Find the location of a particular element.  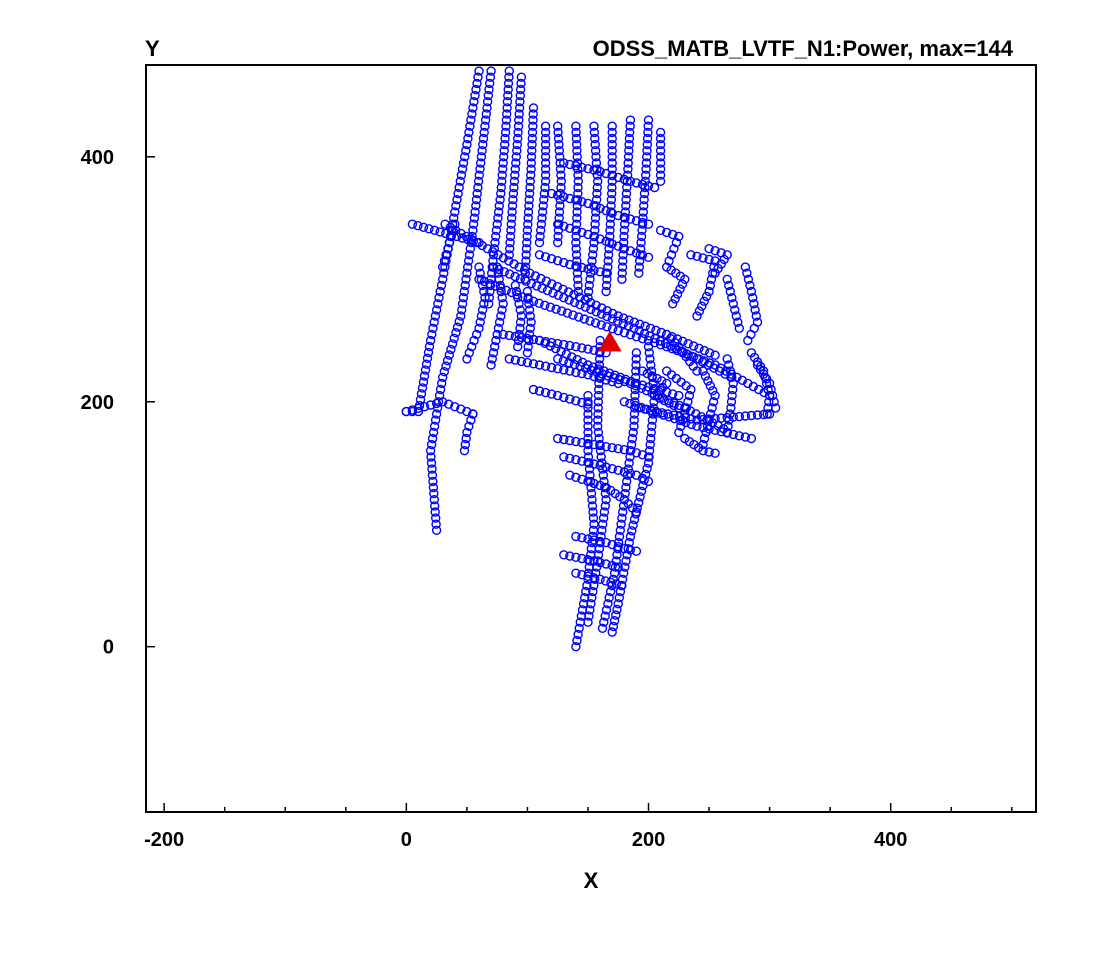

x-tick-label: 200 is located at coordinates (648, 840).